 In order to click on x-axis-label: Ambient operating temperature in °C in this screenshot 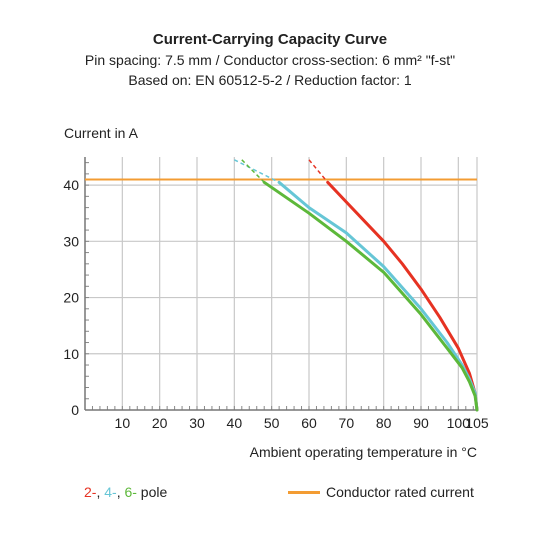, I will do `click(363, 452)`.